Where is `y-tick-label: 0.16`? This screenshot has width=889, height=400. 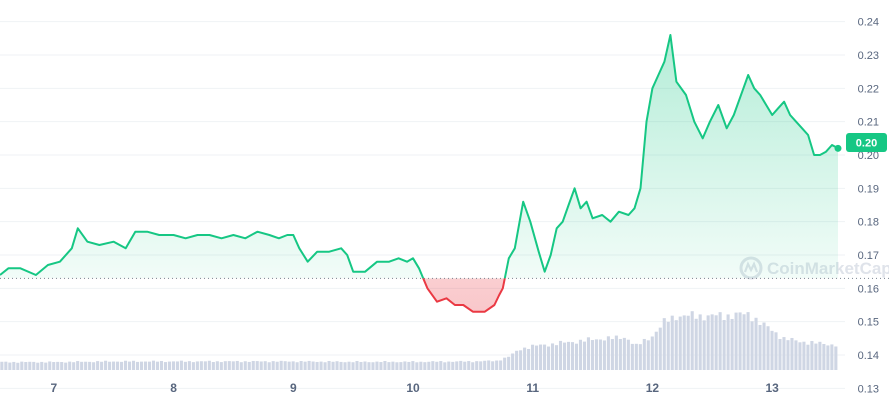
y-tick-label: 0.16 is located at coordinates (868, 289).